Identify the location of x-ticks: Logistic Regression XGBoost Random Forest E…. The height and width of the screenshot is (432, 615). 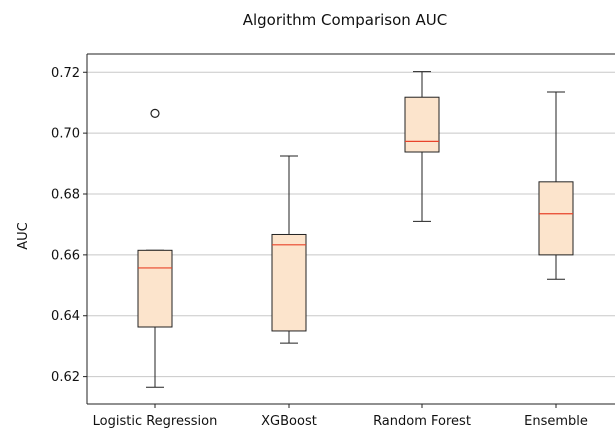
(340, 416).